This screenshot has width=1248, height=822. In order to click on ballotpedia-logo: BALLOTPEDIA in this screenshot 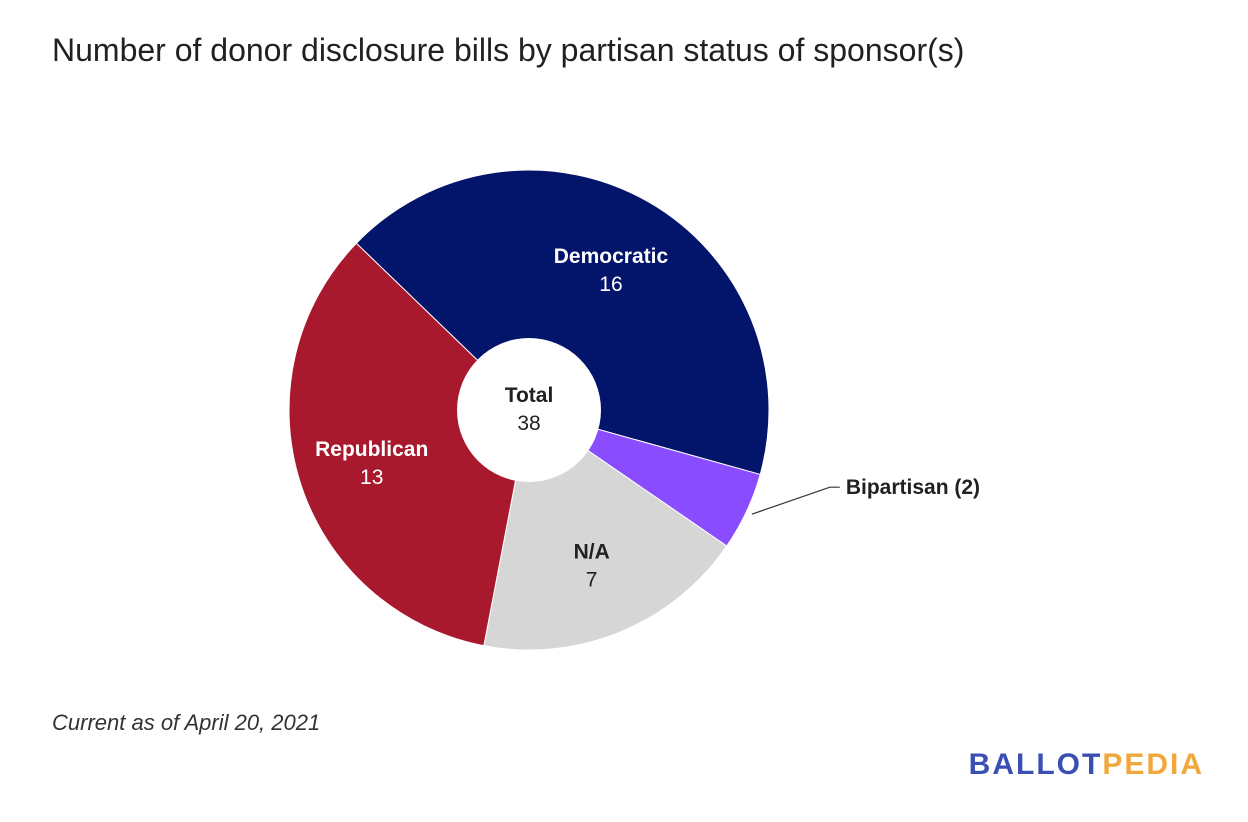, I will do `click(1086, 765)`.